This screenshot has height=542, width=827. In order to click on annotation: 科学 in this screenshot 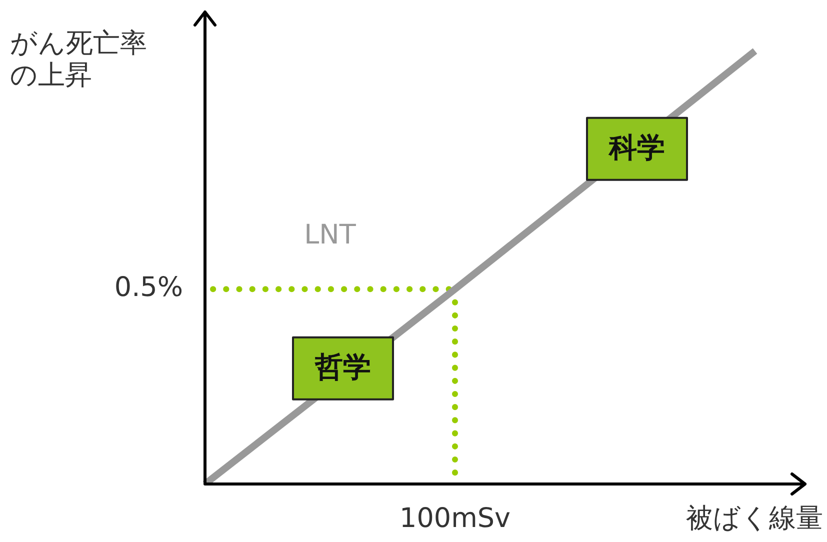, I will do `click(636, 147)`.